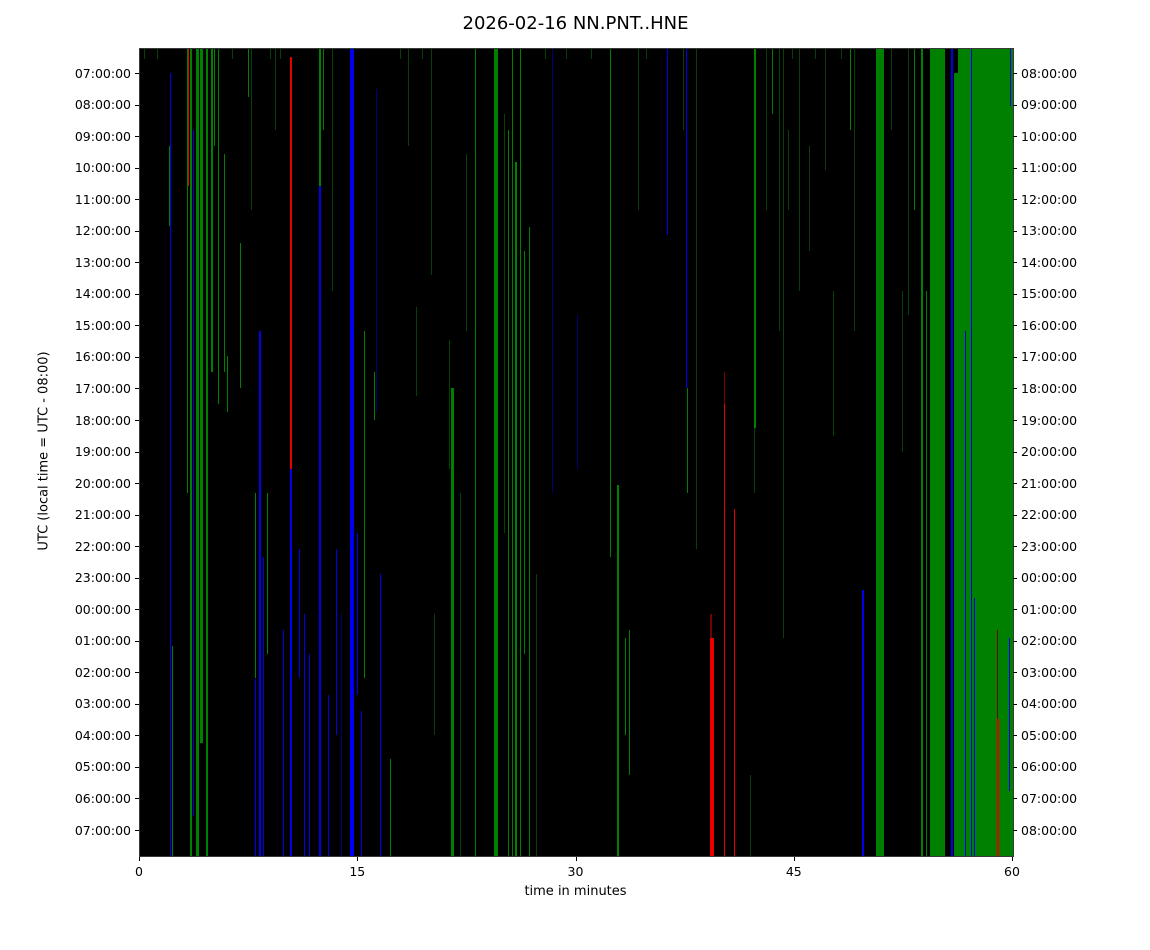 The image size is (1150, 950). What do you see at coordinates (1049, 798) in the screenshot?
I see `ytick-label-right: 07:00:00` at bounding box center [1049, 798].